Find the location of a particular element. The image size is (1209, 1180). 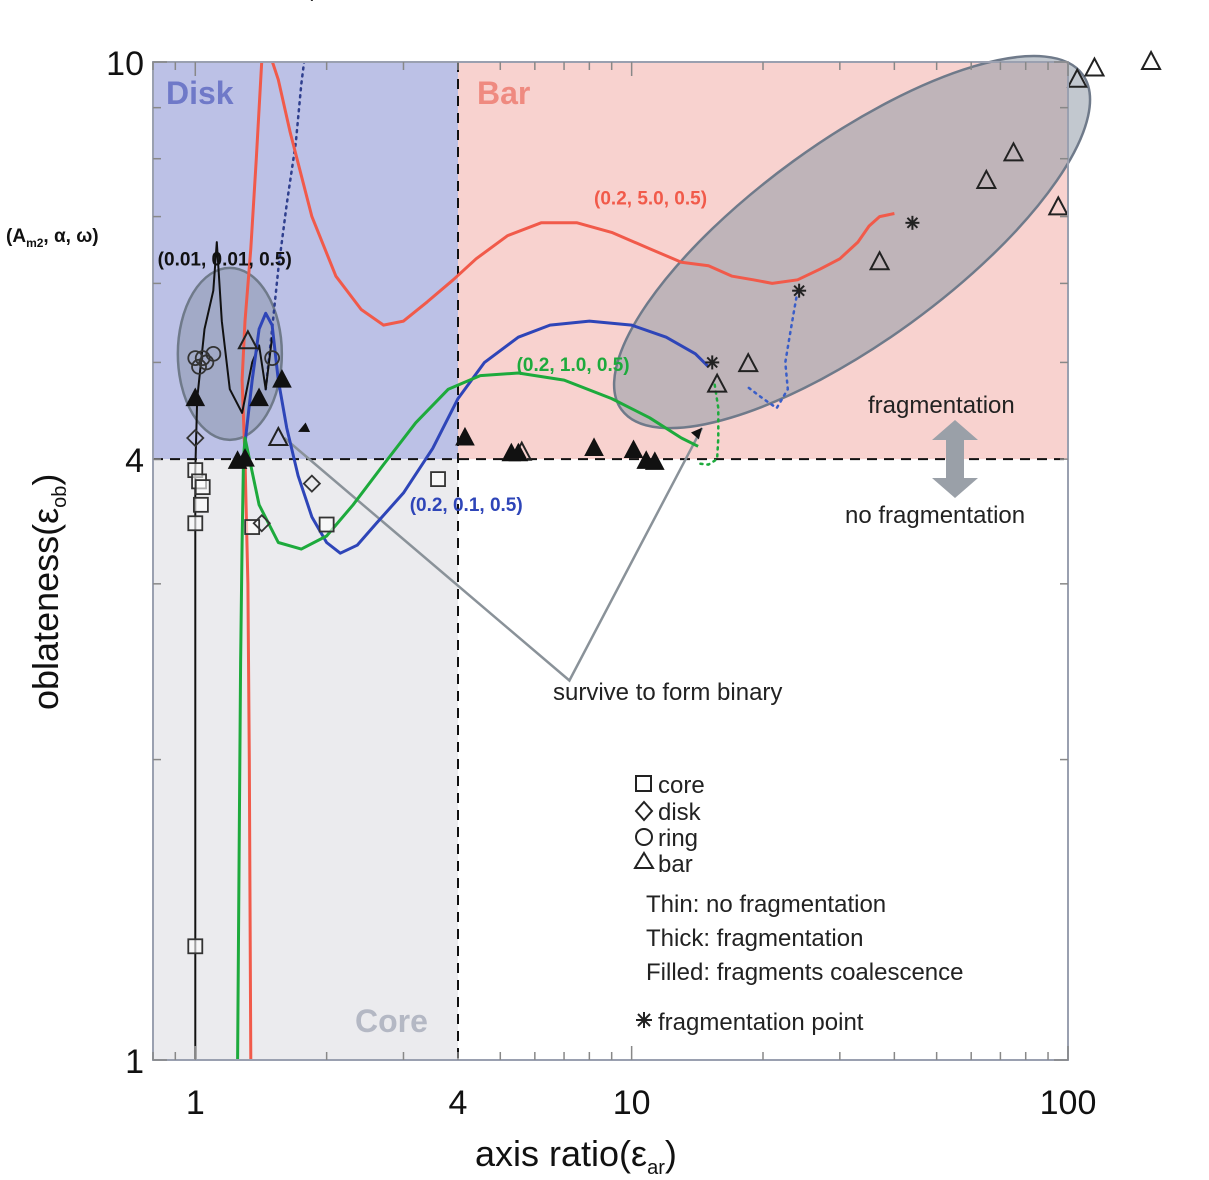

fragmentation-double-arrow-icon is located at coordinates (955, 459).